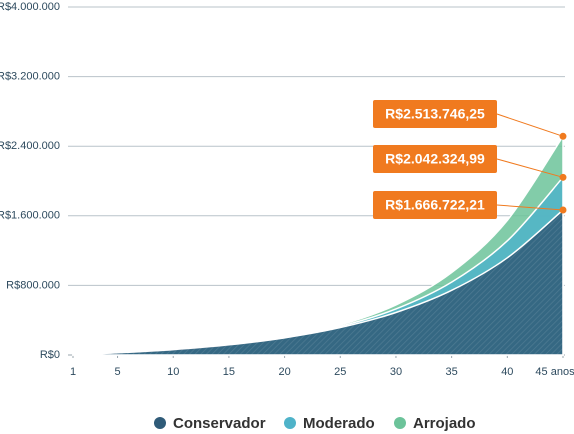  What do you see at coordinates (73, 372) in the screenshot?
I see `x-tick-label: 1` at bounding box center [73, 372].